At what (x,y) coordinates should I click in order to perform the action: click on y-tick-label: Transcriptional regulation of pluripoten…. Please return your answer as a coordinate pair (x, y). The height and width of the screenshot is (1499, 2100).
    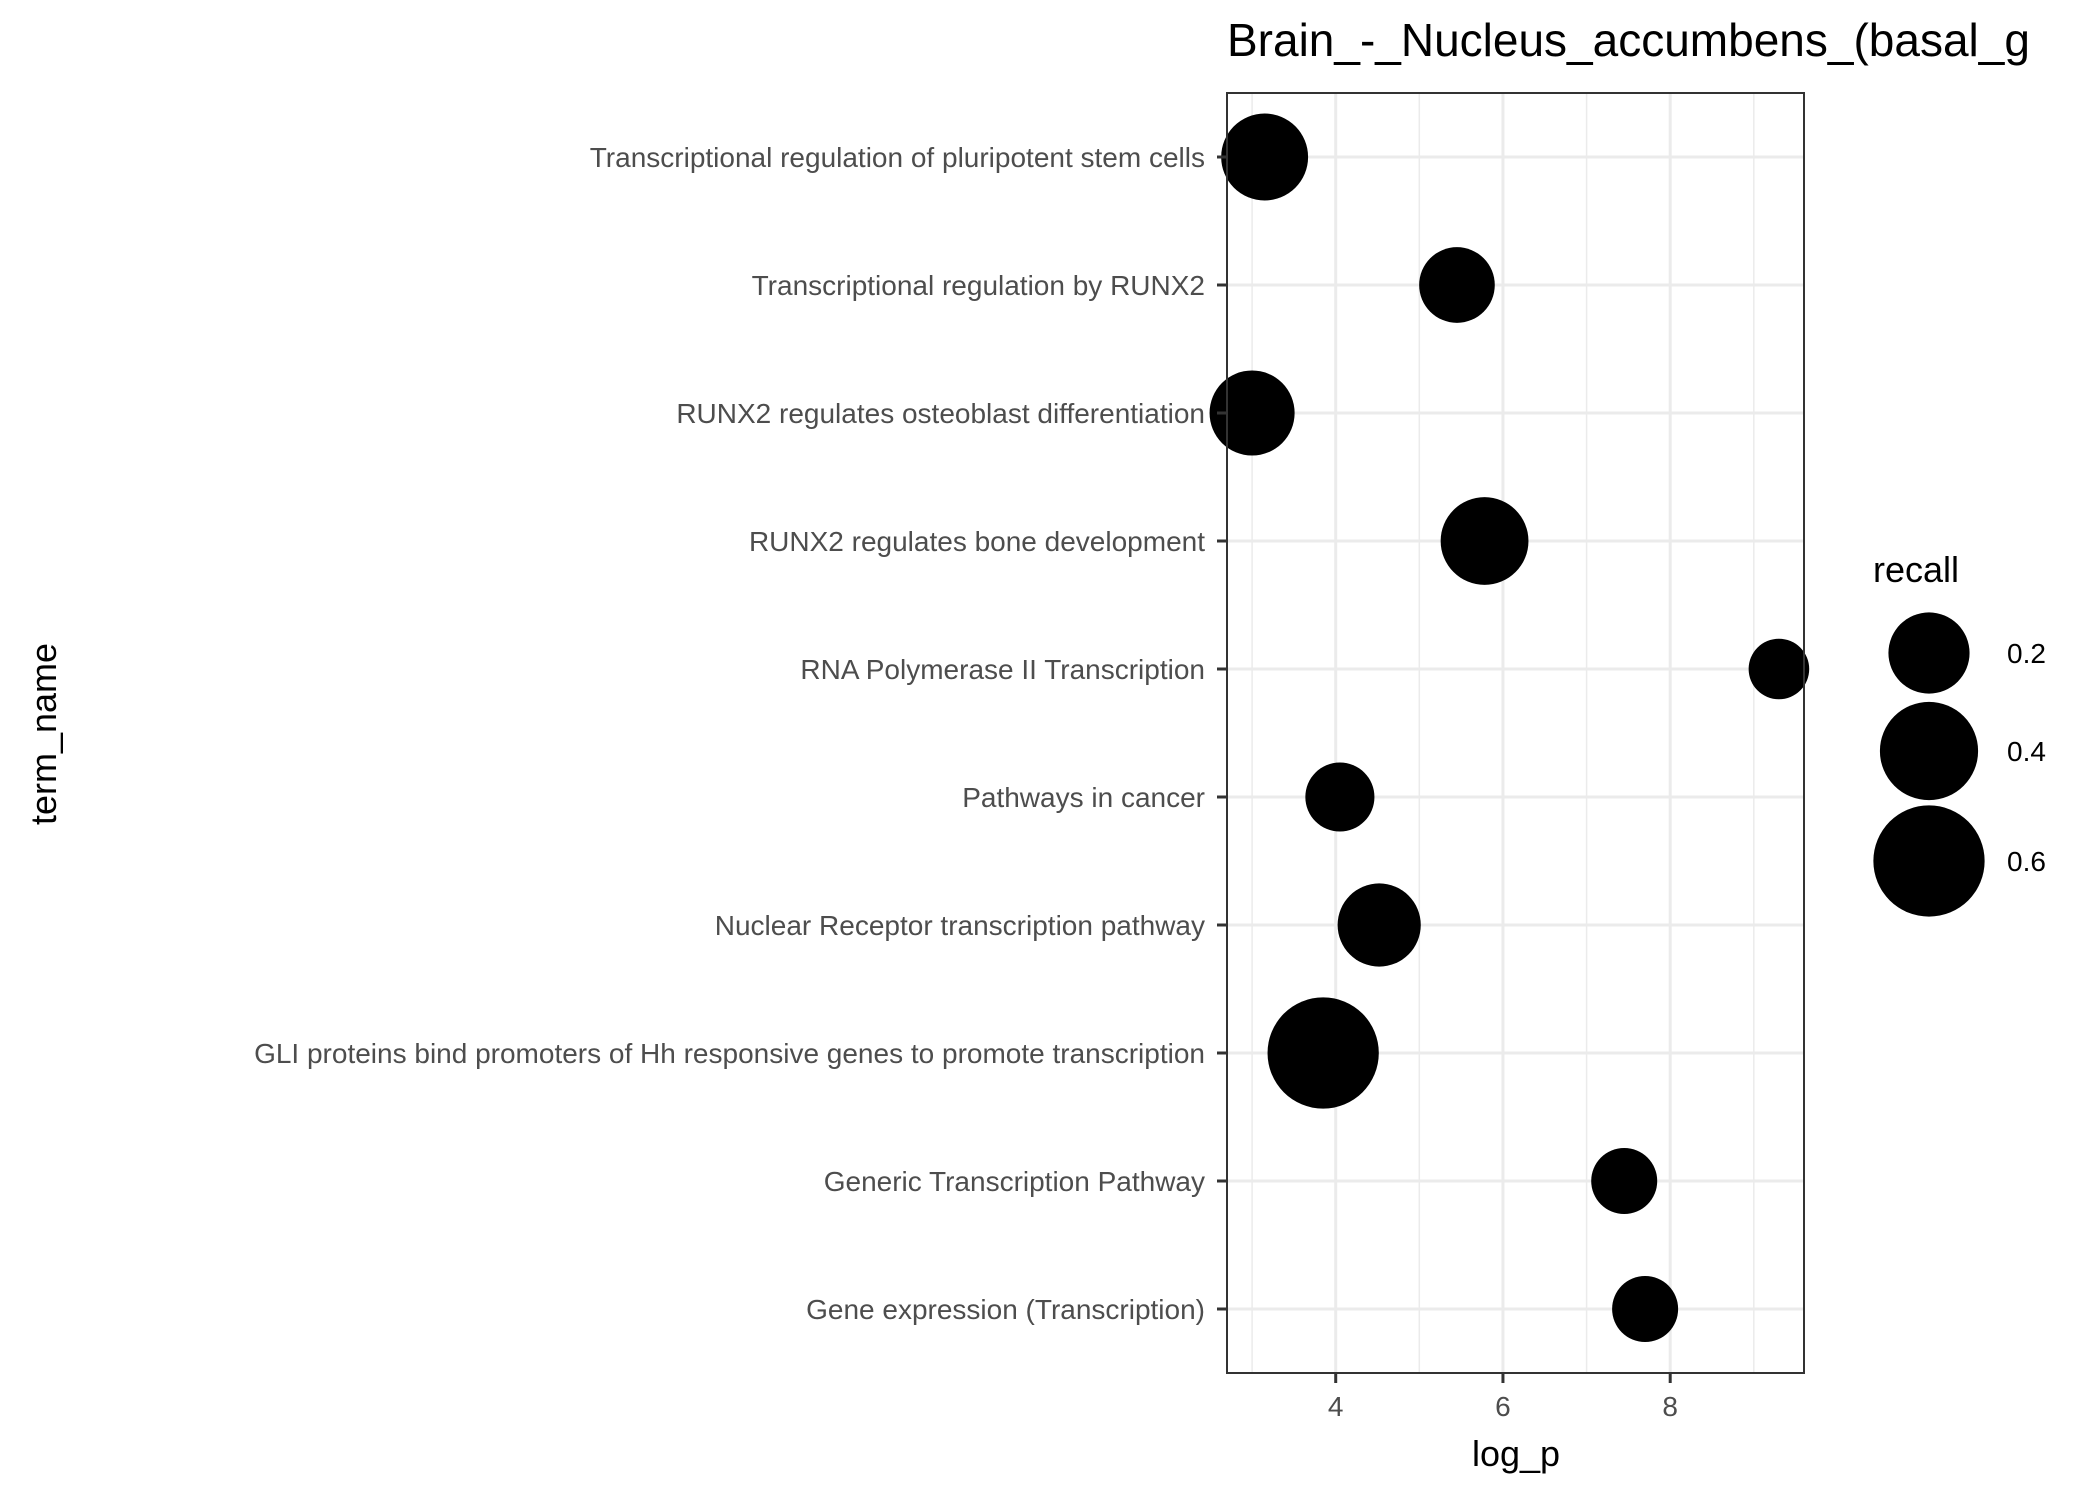
    Looking at the image, I should click on (897, 157).